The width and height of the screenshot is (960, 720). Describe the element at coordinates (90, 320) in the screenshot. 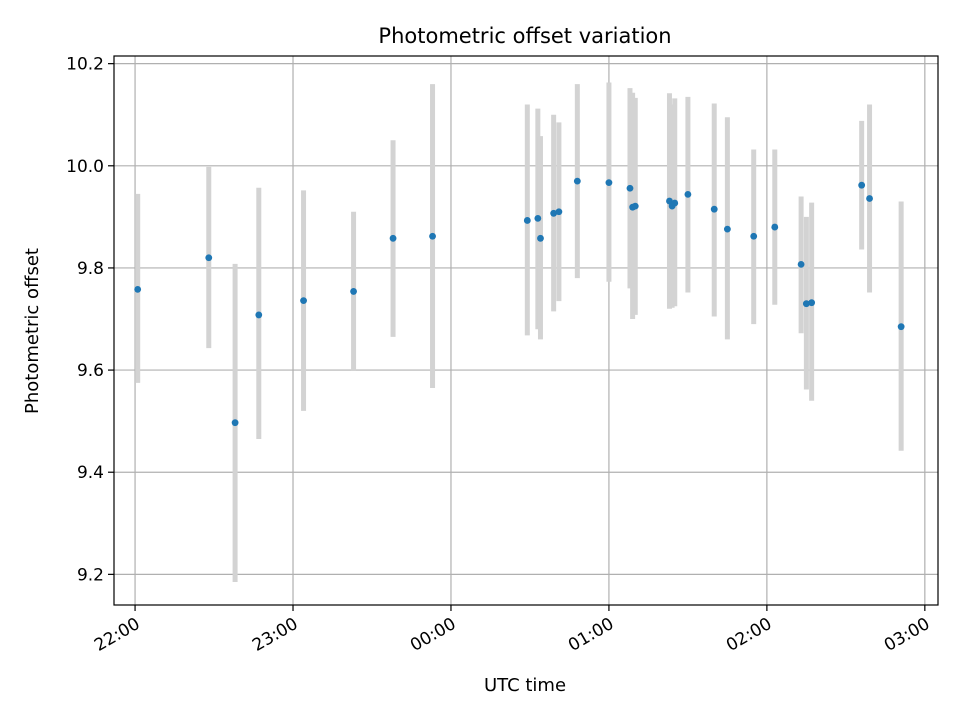

I see `y-axis-ticks: 9.2 9.4 9.6 9.8 10.0 10.2` at that location.